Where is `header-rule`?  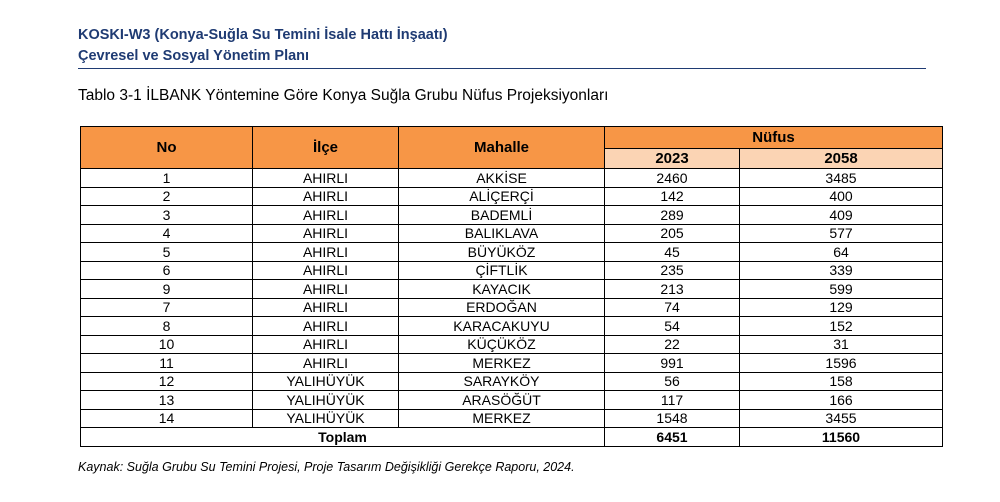 header-rule is located at coordinates (502, 68).